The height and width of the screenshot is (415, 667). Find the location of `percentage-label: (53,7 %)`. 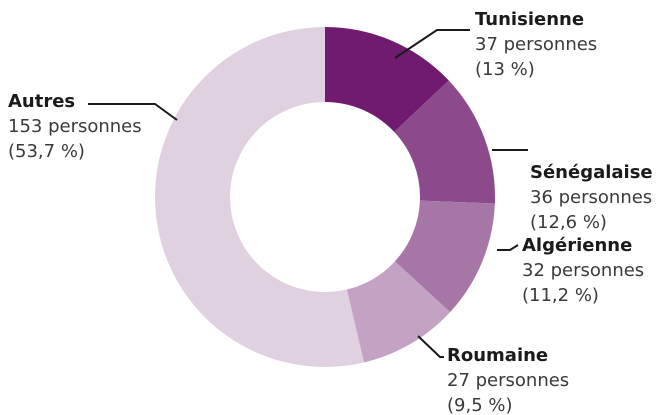

percentage-label: (53,7 %) is located at coordinates (46, 151).